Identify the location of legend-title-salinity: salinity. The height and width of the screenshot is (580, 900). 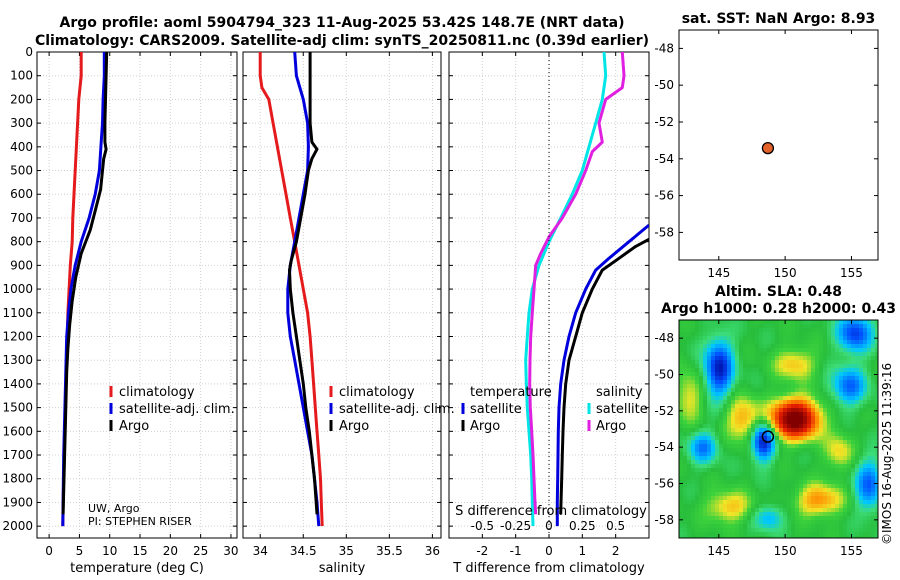
(619, 392).